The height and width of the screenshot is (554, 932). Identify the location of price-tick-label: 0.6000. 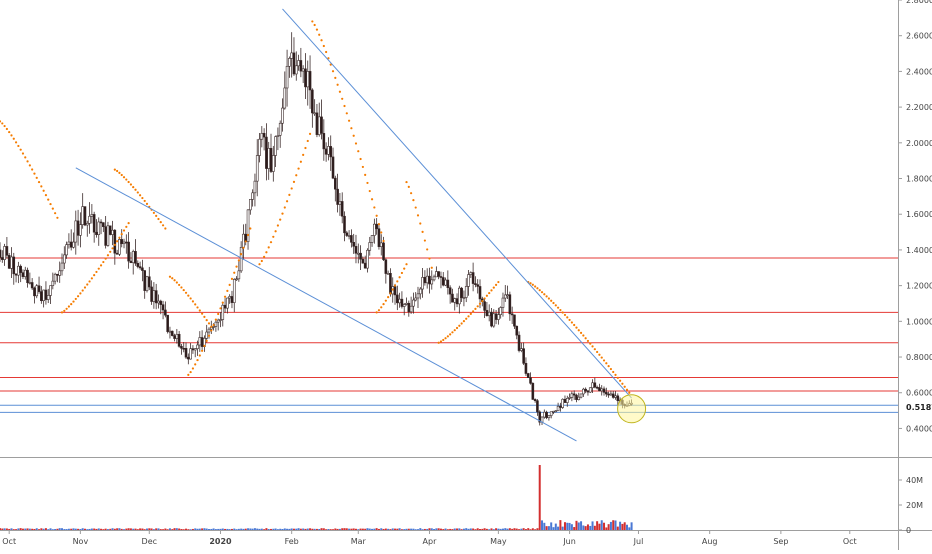
(919, 393).